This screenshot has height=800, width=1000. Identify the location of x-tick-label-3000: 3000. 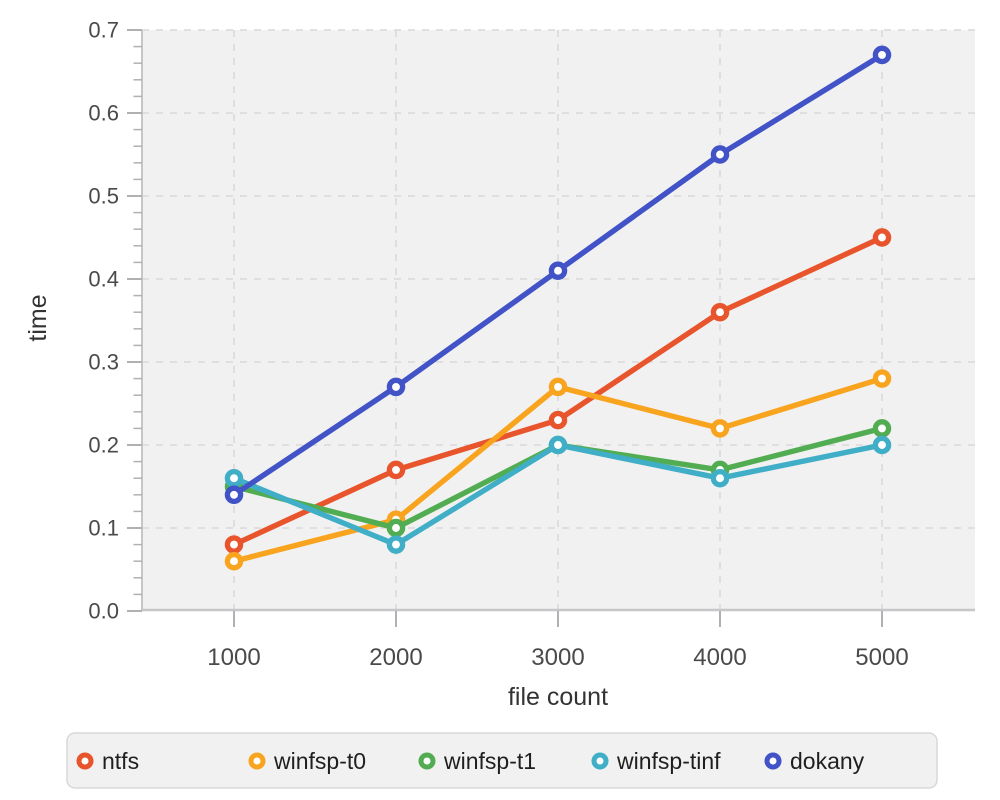
(557, 657).